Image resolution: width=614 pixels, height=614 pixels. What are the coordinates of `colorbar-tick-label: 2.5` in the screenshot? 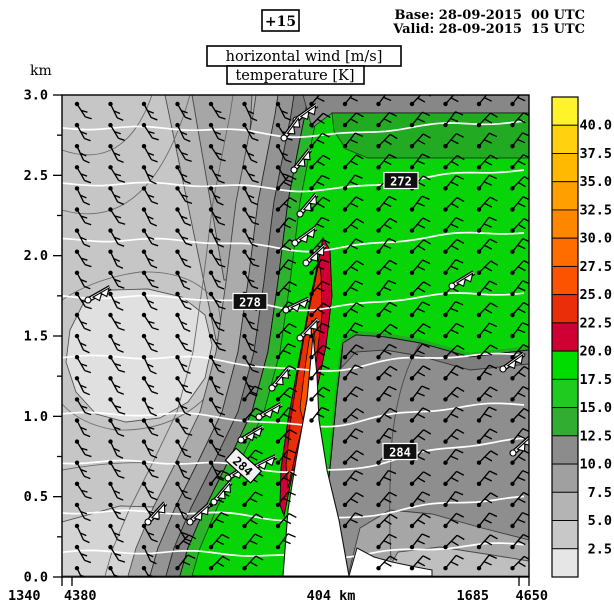 It's located at (600, 549).